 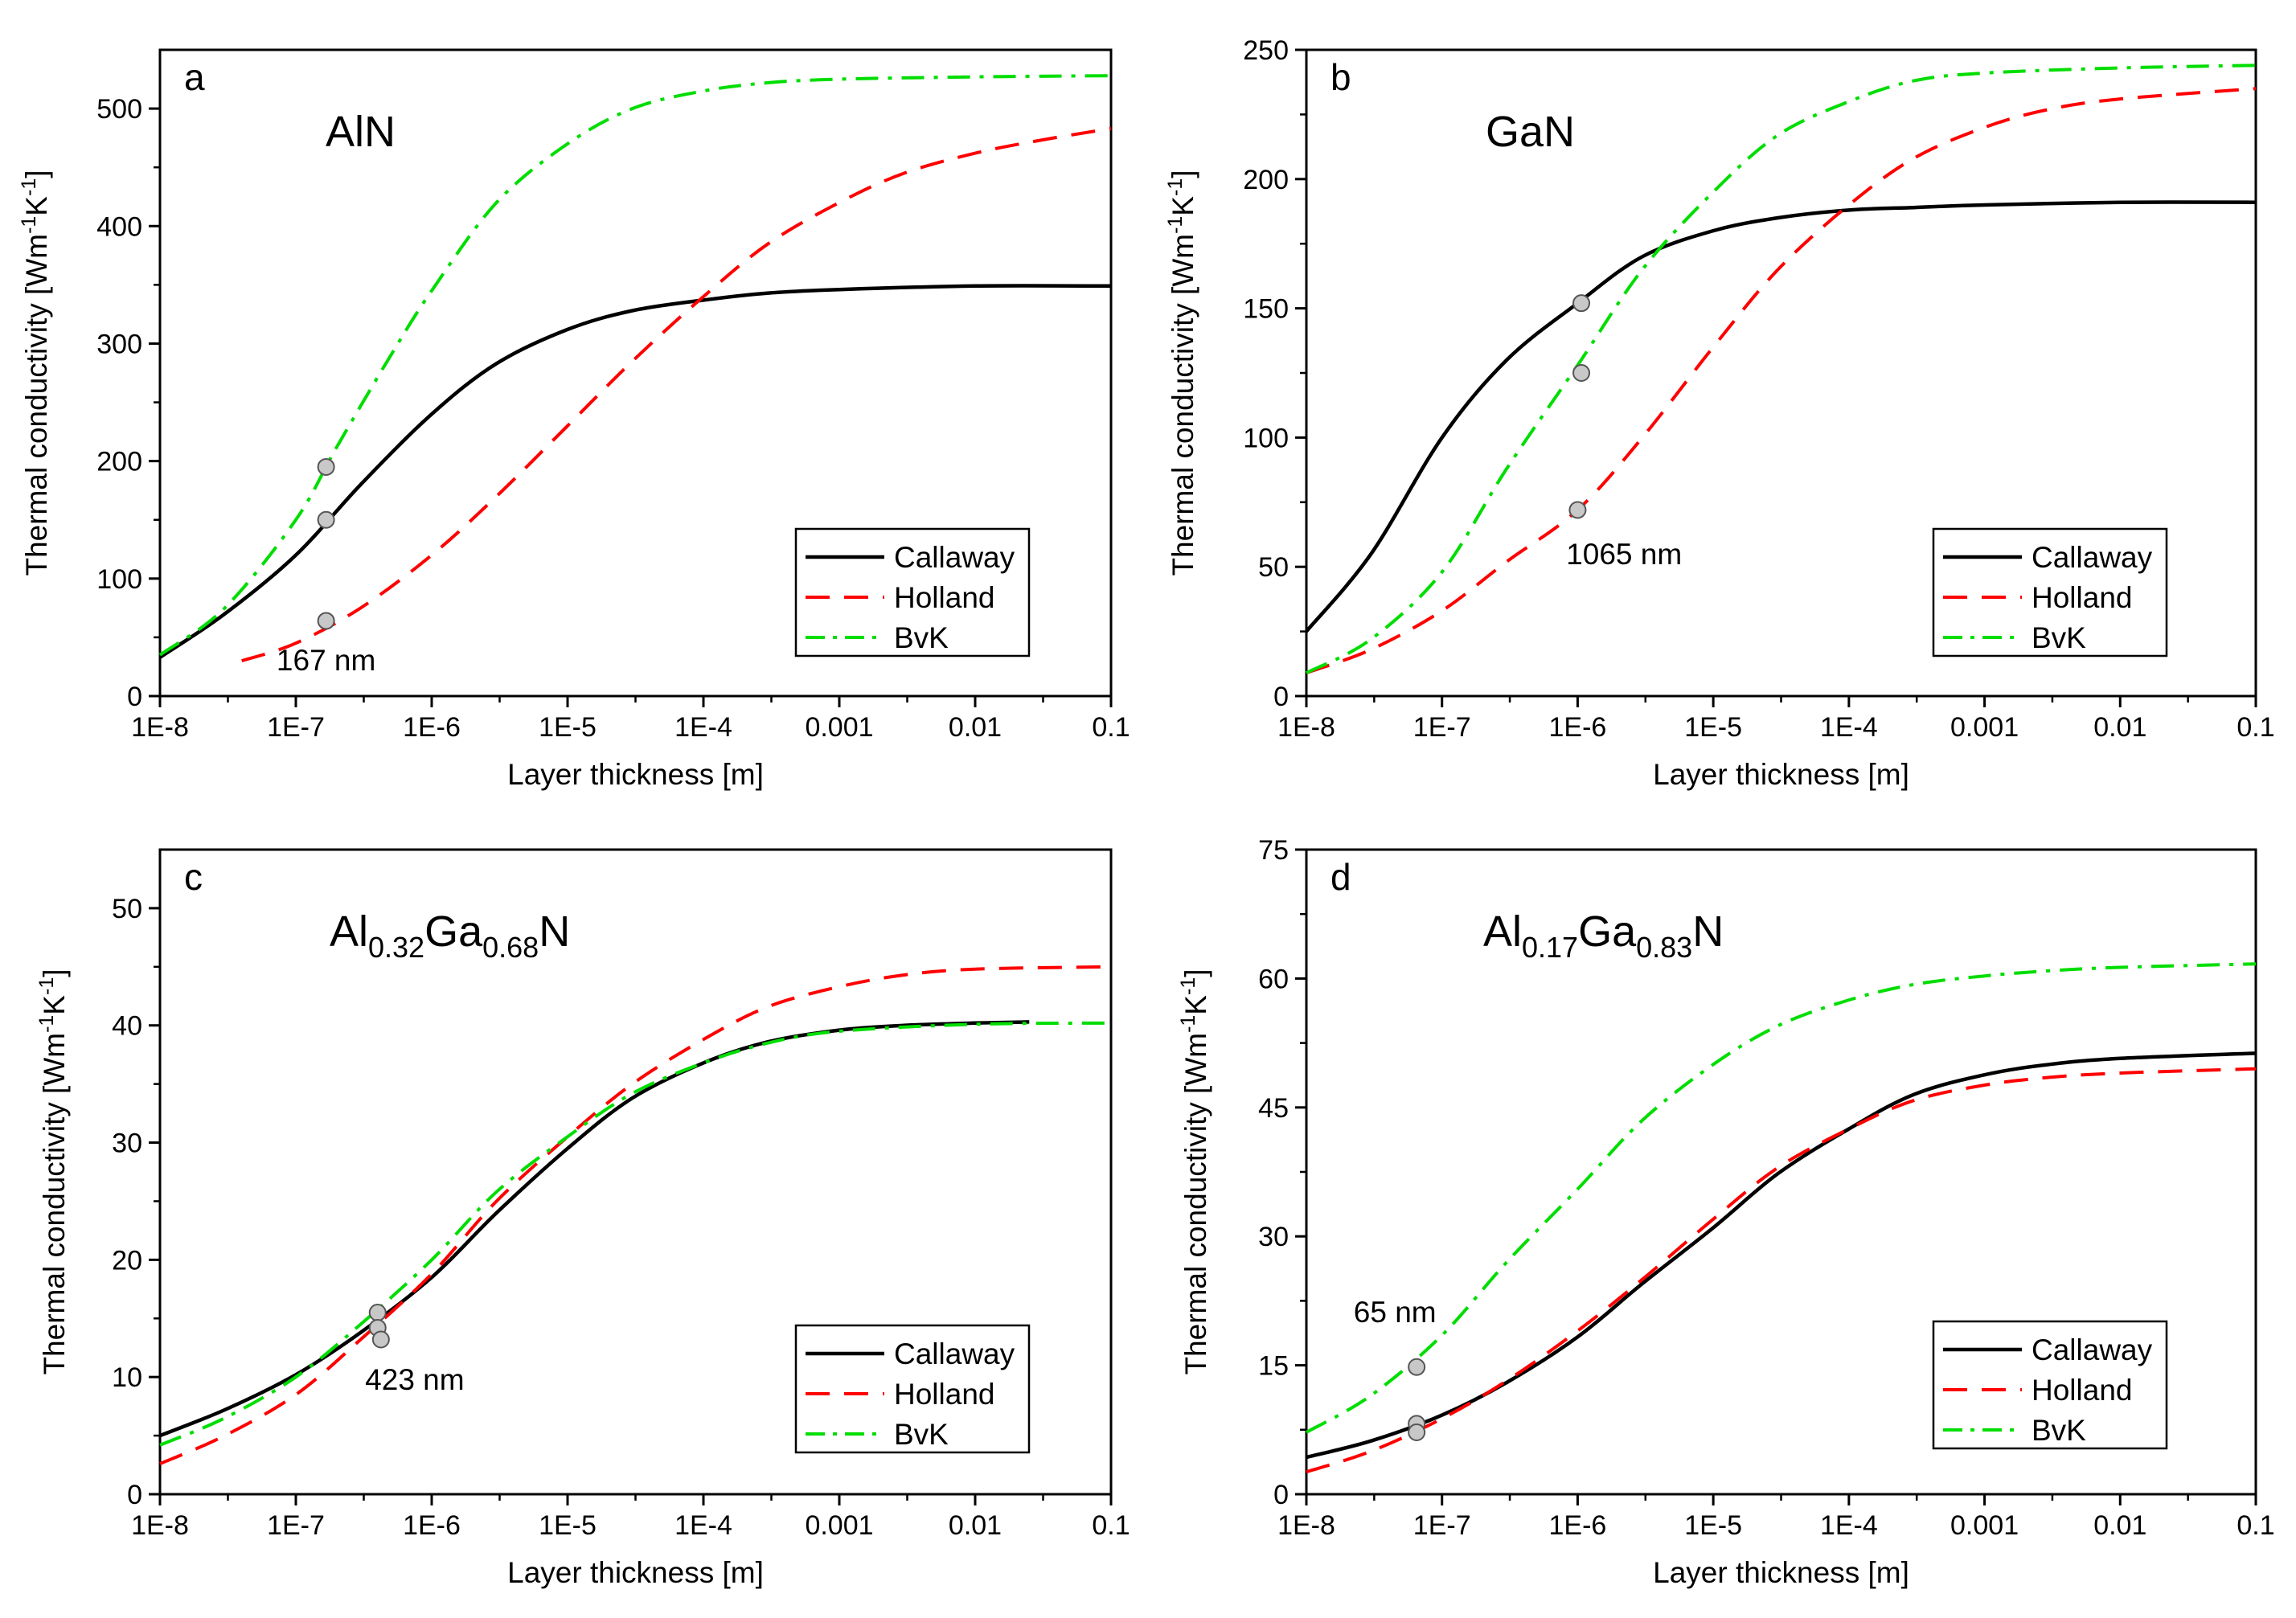 I want to click on y-axis: 0 10 20 30 40 50, so click(x=136, y=1202).